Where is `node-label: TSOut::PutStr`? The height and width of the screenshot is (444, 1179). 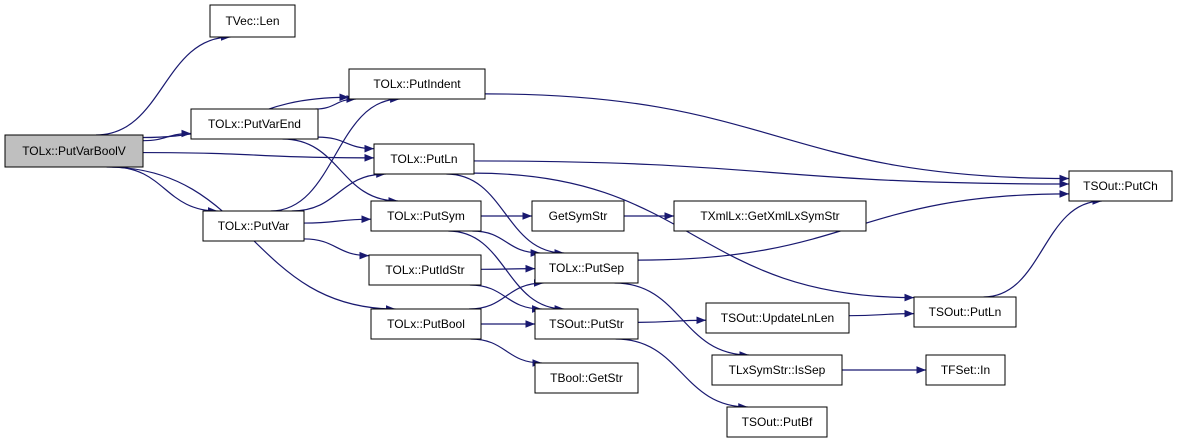 node-label: TSOut::PutStr is located at coordinates (586, 324).